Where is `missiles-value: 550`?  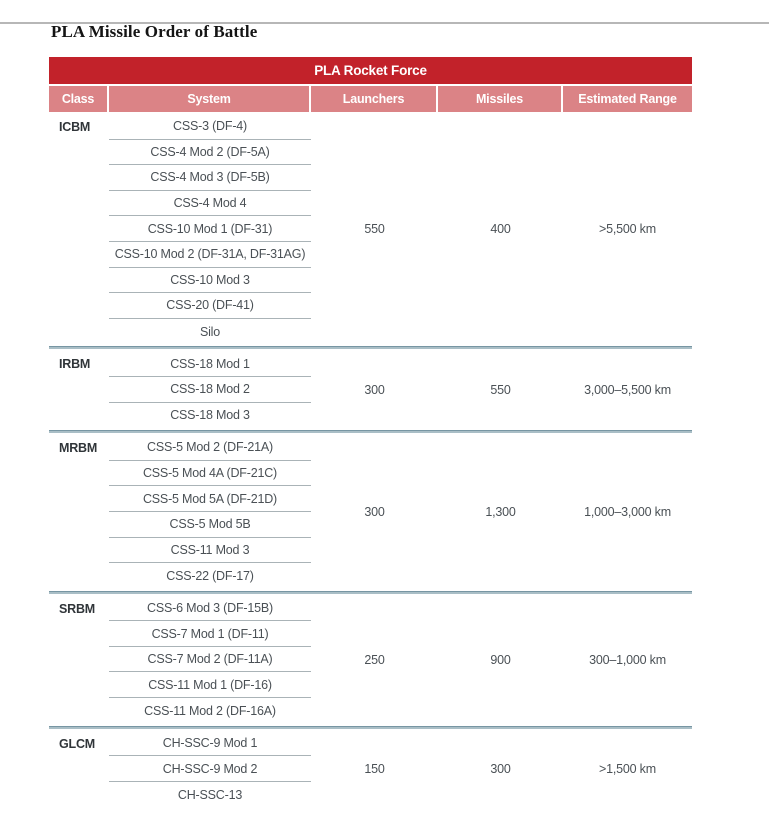 missiles-value: 550 is located at coordinates (500, 389).